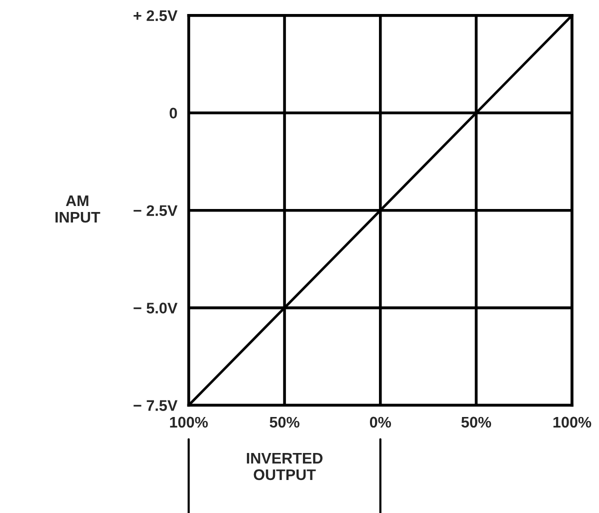 The width and height of the screenshot is (599, 513). I want to click on y-tick-label: − 7.5V, so click(156, 405).